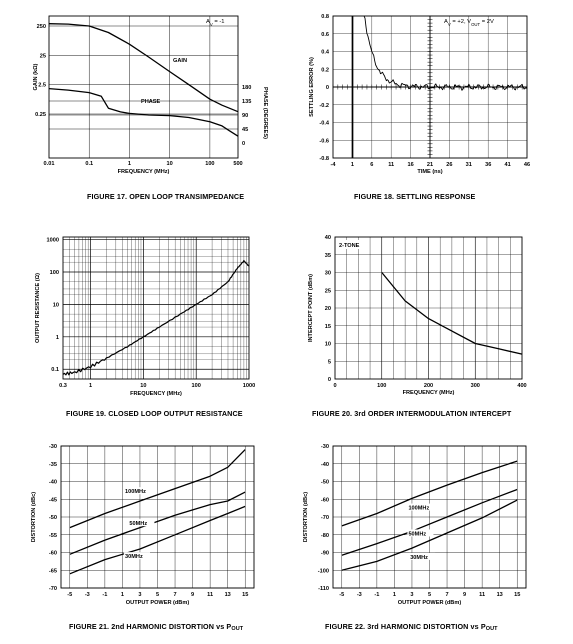  I want to click on x-axis-label: TIME (ns), so click(429, 172).